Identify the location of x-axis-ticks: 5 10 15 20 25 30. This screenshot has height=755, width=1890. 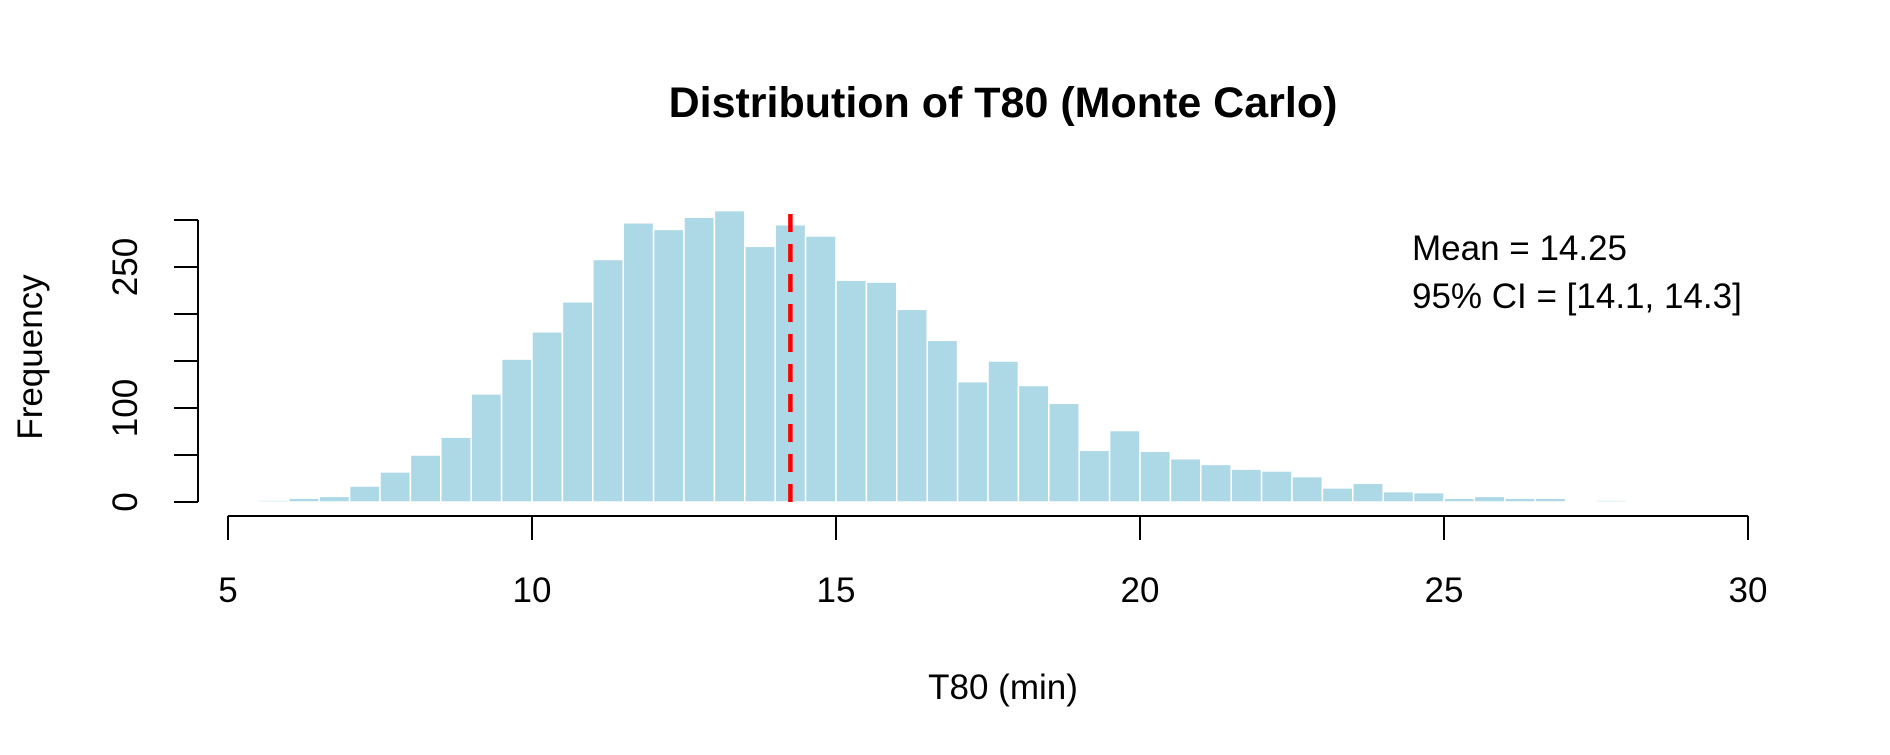
(992, 563).